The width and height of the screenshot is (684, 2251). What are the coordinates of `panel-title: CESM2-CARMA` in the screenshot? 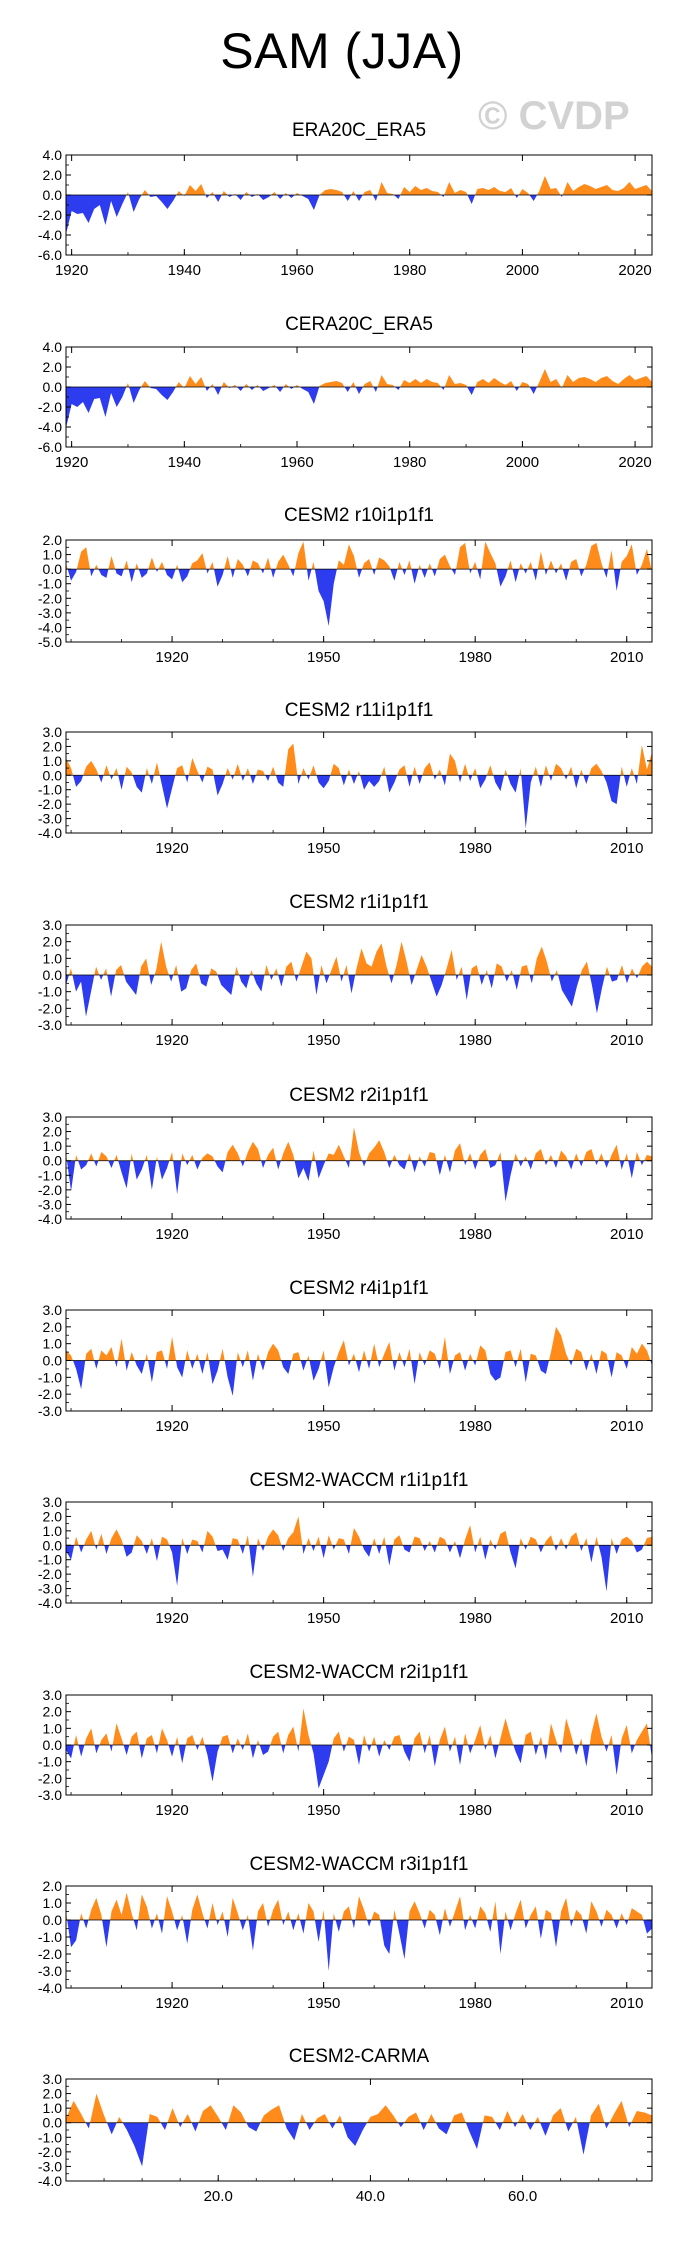 It's located at (359, 2056).